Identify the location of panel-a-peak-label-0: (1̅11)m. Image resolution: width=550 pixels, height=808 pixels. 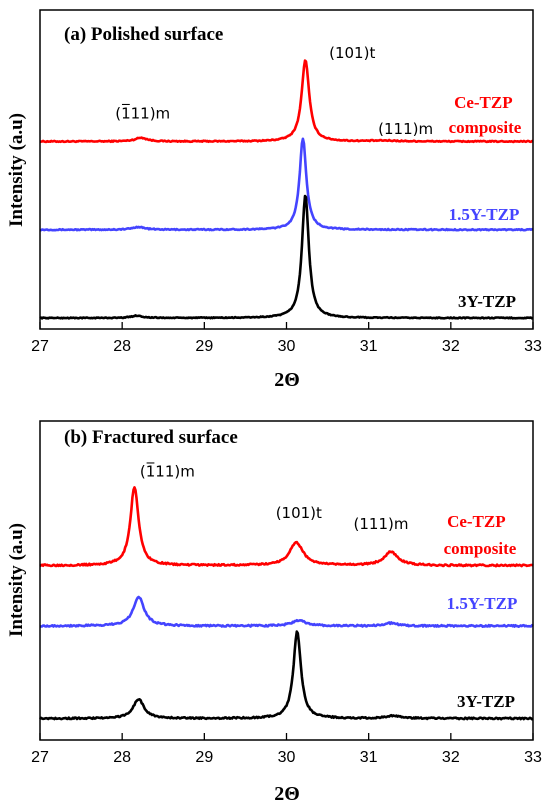
(142, 113).